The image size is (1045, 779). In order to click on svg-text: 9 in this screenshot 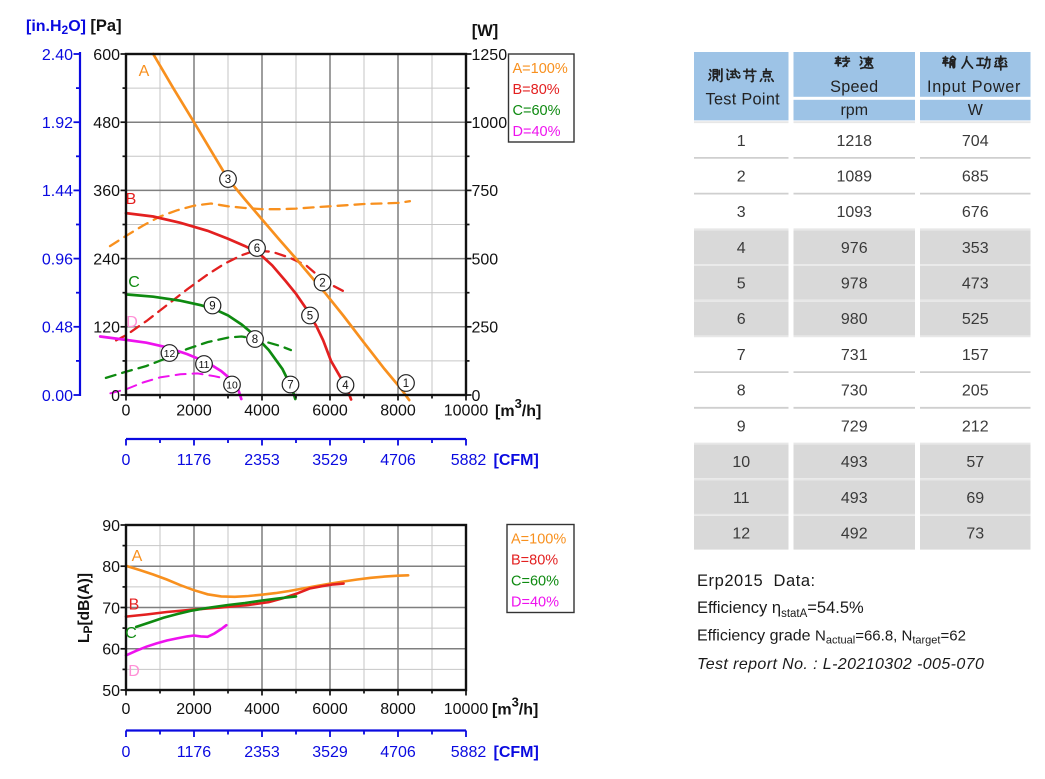, I will do `click(212, 306)`.